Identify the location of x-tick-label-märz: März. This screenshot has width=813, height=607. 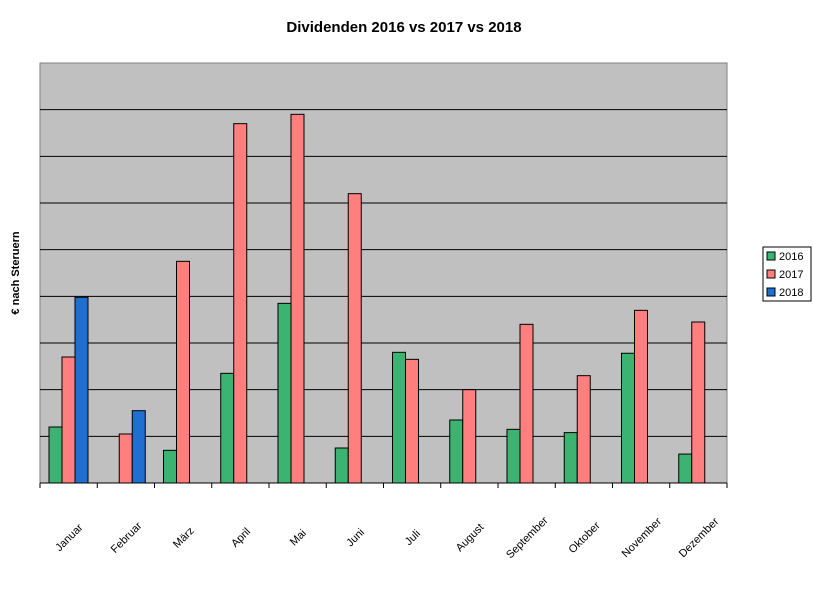
(184, 538).